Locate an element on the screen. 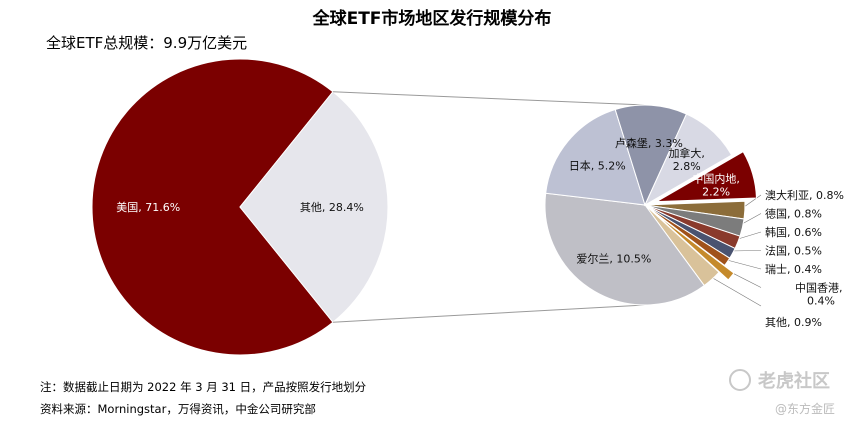 The image size is (865, 429). breakdown-slice-label: 加拿大, 2.8% is located at coordinates (686, 159).